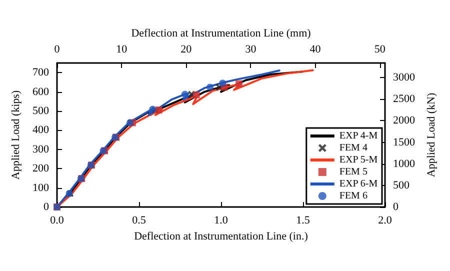 This screenshot has height=271, width=450. What do you see at coordinates (41, 92) in the screenshot?
I see `y-tick-label: 600` at bounding box center [41, 92].